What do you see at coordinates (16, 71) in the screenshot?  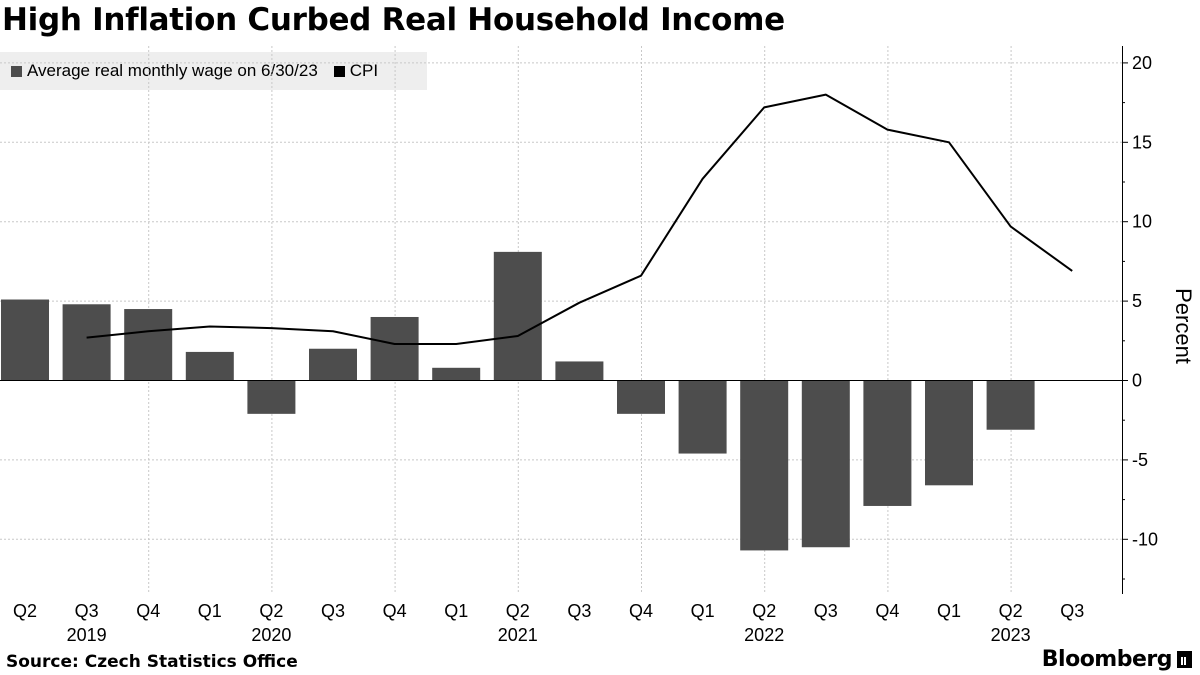 I see `legend-swatch-wage` at bounding box center [16, 71].